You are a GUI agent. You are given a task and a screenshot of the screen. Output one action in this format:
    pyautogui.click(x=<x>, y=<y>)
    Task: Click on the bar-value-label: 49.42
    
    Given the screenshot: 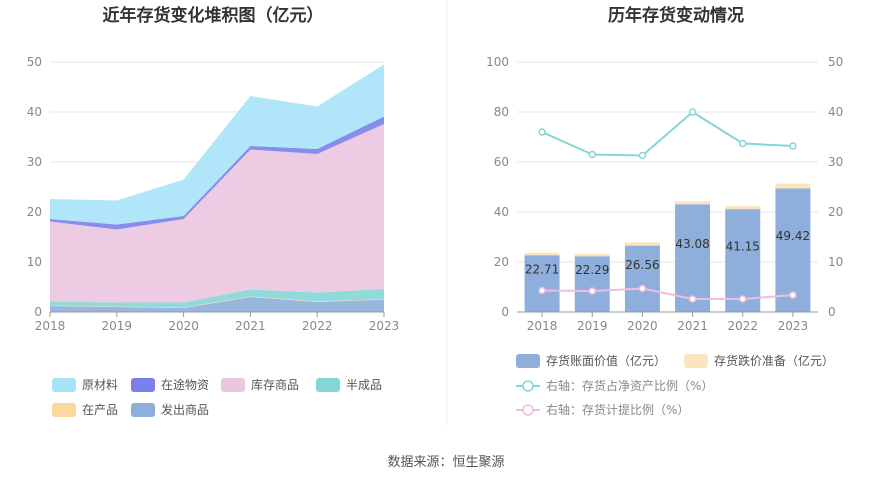 What is the action you would take?
    pyautogui.click(x=793, y=236)
    